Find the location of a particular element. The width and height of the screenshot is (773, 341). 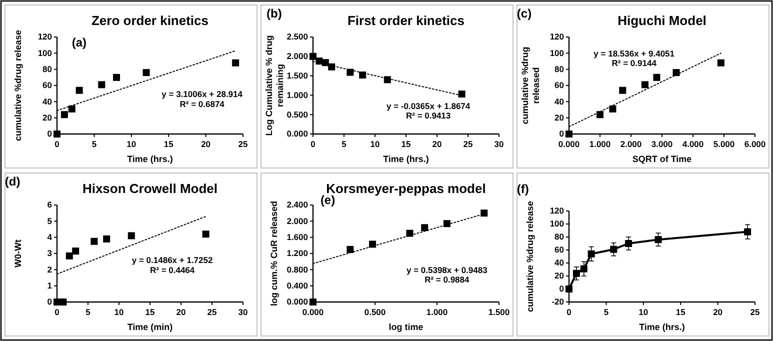

y-tick-label: 60 is located at coordinates (47, 85).